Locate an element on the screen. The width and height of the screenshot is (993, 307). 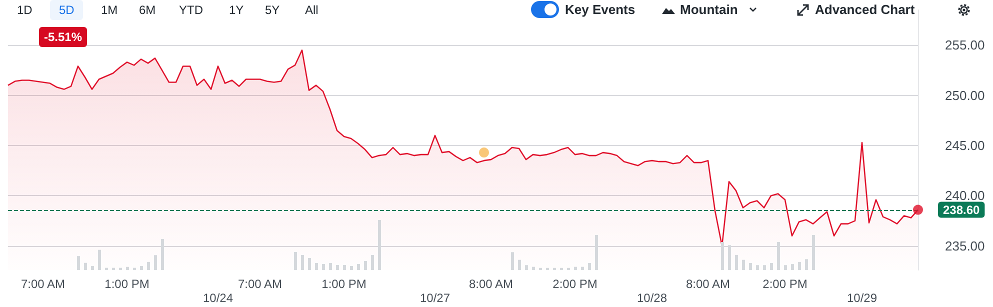
ref-line-label: 238.60 is located at coordinates (961, 209).